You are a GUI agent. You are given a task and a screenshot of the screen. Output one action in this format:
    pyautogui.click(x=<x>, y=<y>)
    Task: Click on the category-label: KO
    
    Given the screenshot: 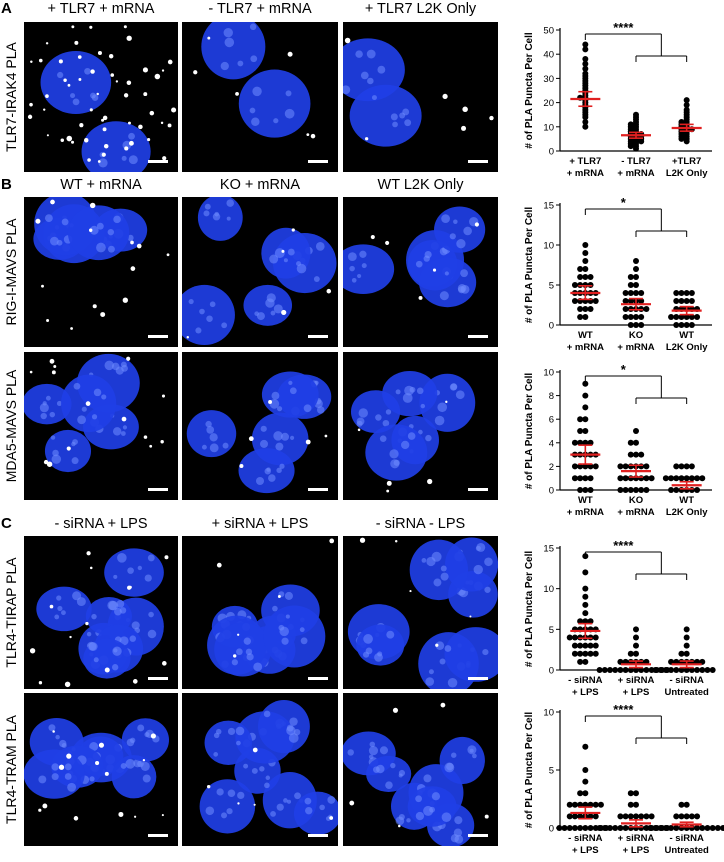 What is the action you would take?
    pyautogui.click(x=636, y=500)
    